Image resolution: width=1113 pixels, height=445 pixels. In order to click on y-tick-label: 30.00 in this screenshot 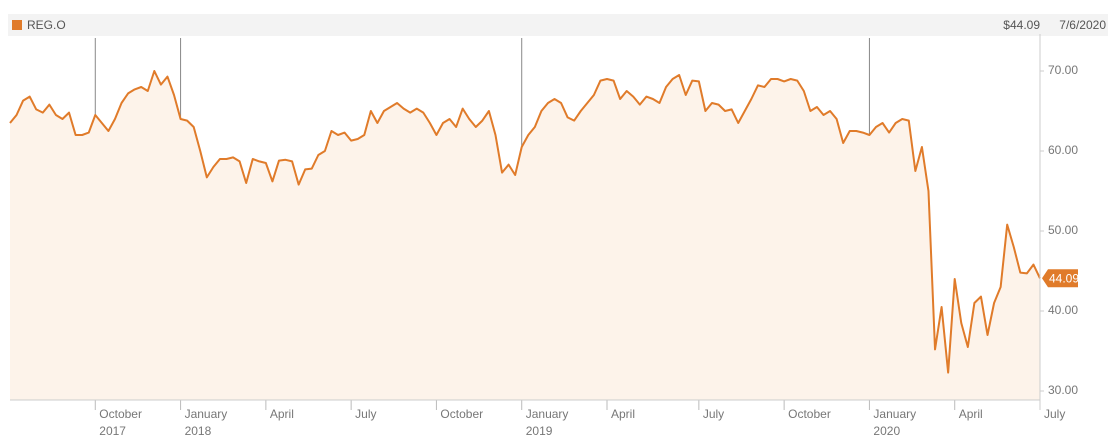, I will do `click(1063, 390)`.